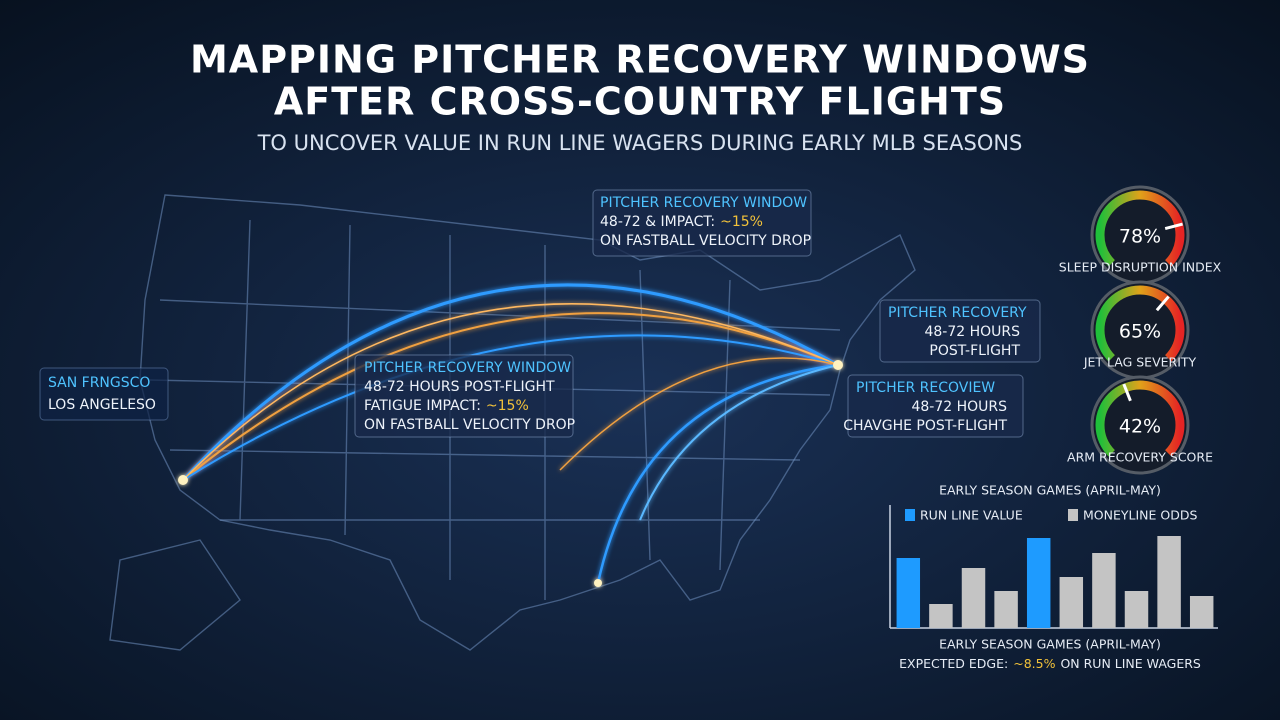 The width and height of the screenshot is (1280, 720). I want to click on gauge-value: 42%, so click(1140, 427).